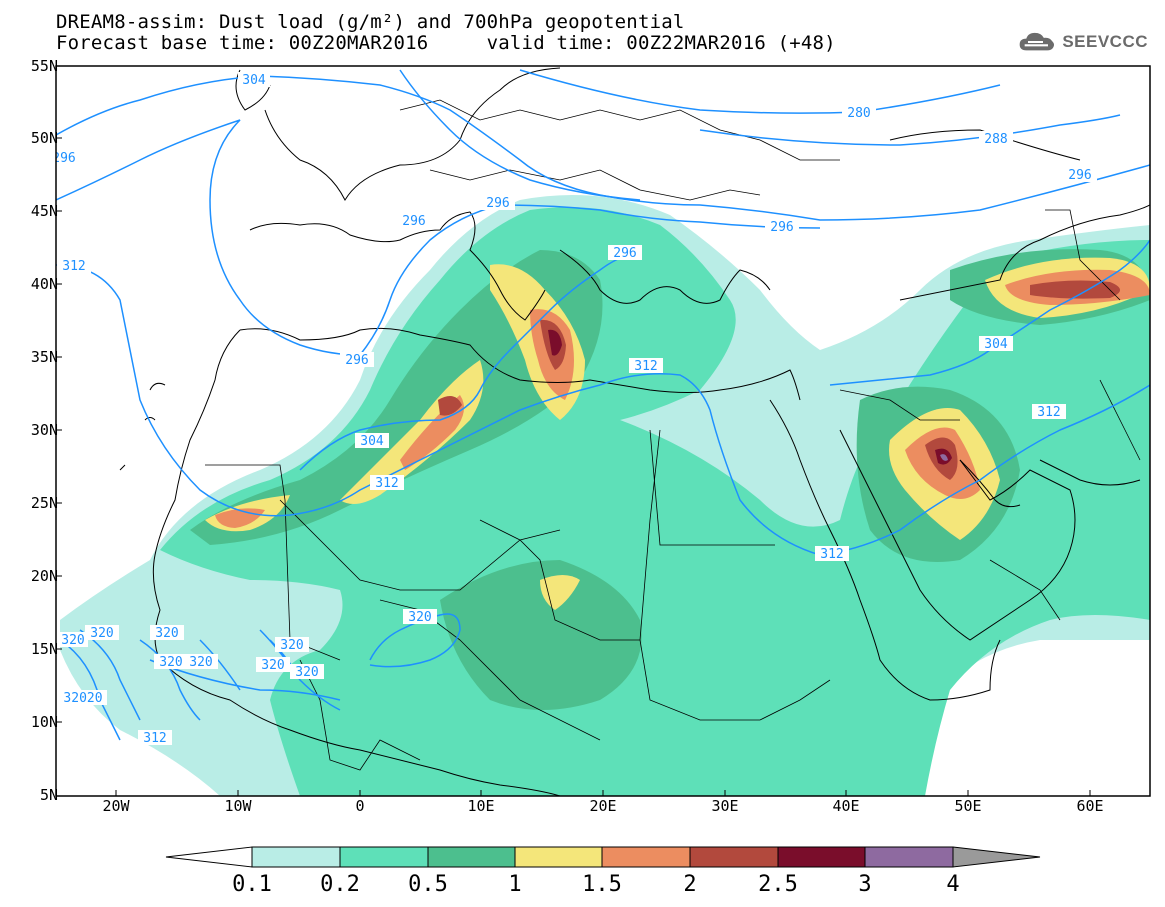  I want to click on colorbar-label: 0.1, so click(252, 884).